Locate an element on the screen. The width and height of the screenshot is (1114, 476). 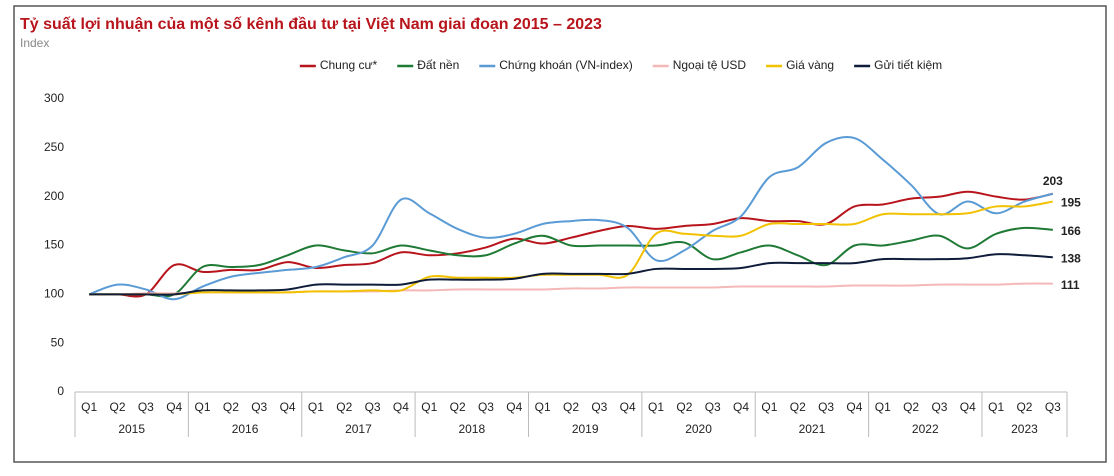
end-label: 195 is located at coordinates (1071, 203).